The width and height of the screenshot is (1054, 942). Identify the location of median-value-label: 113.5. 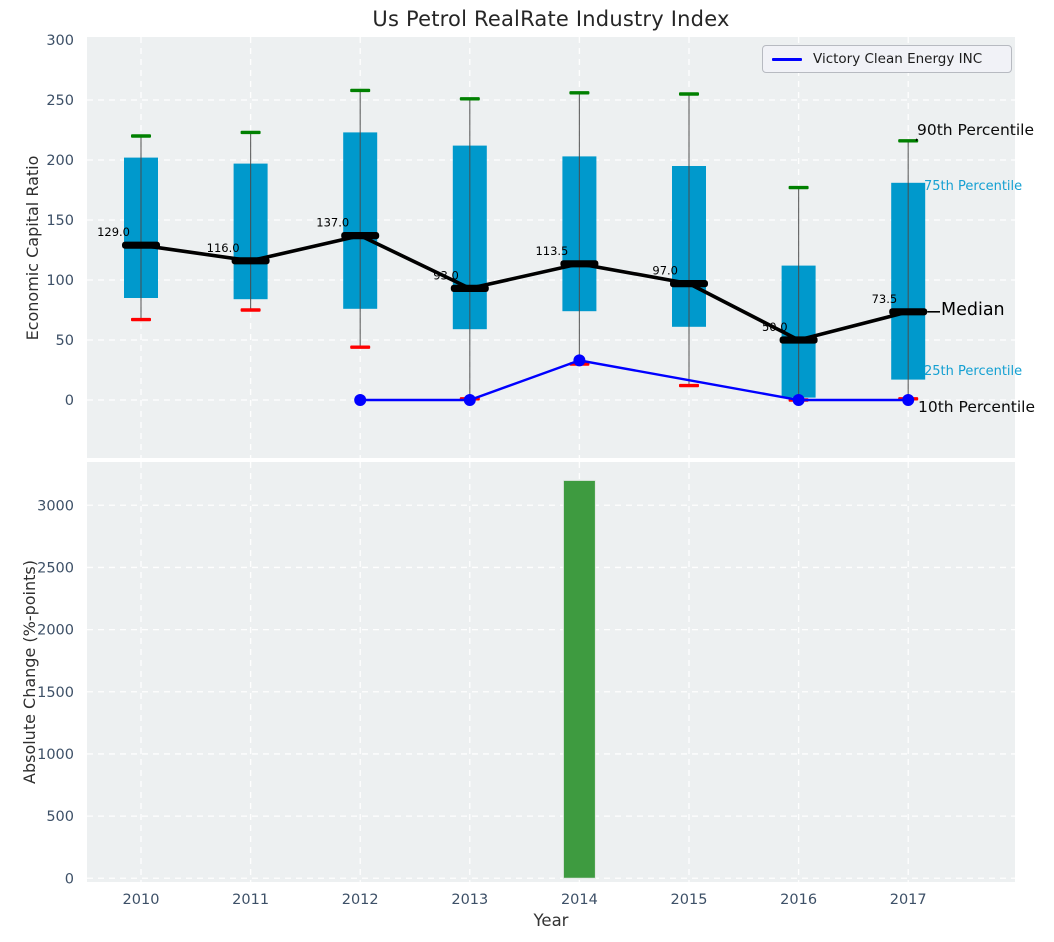
(551, 251).